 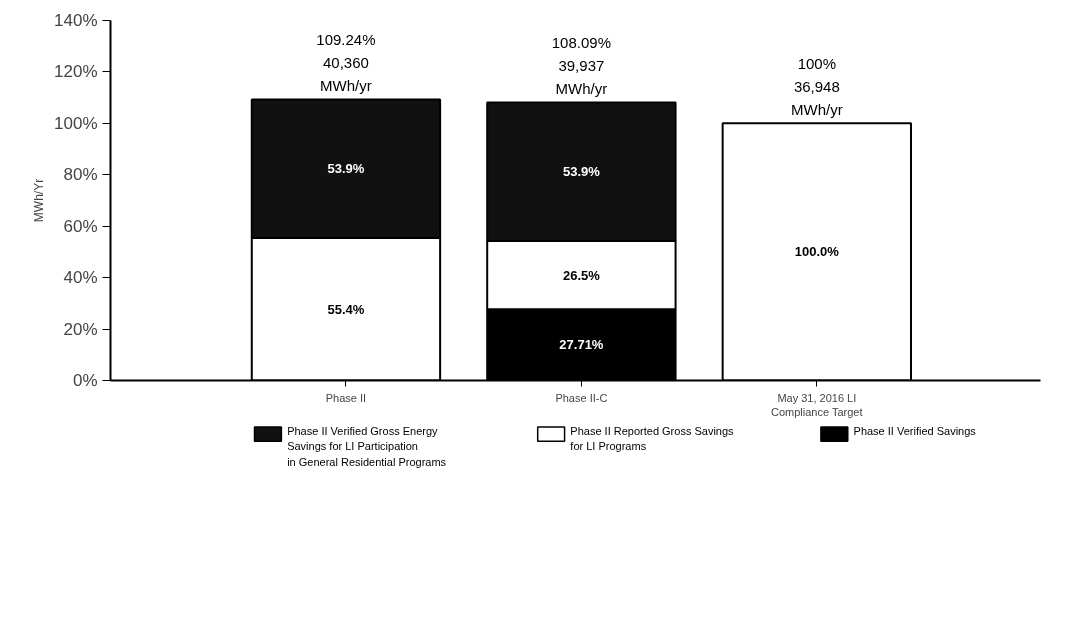 I want to click on y-tick-label: 20%, so click(x=80, y=329).